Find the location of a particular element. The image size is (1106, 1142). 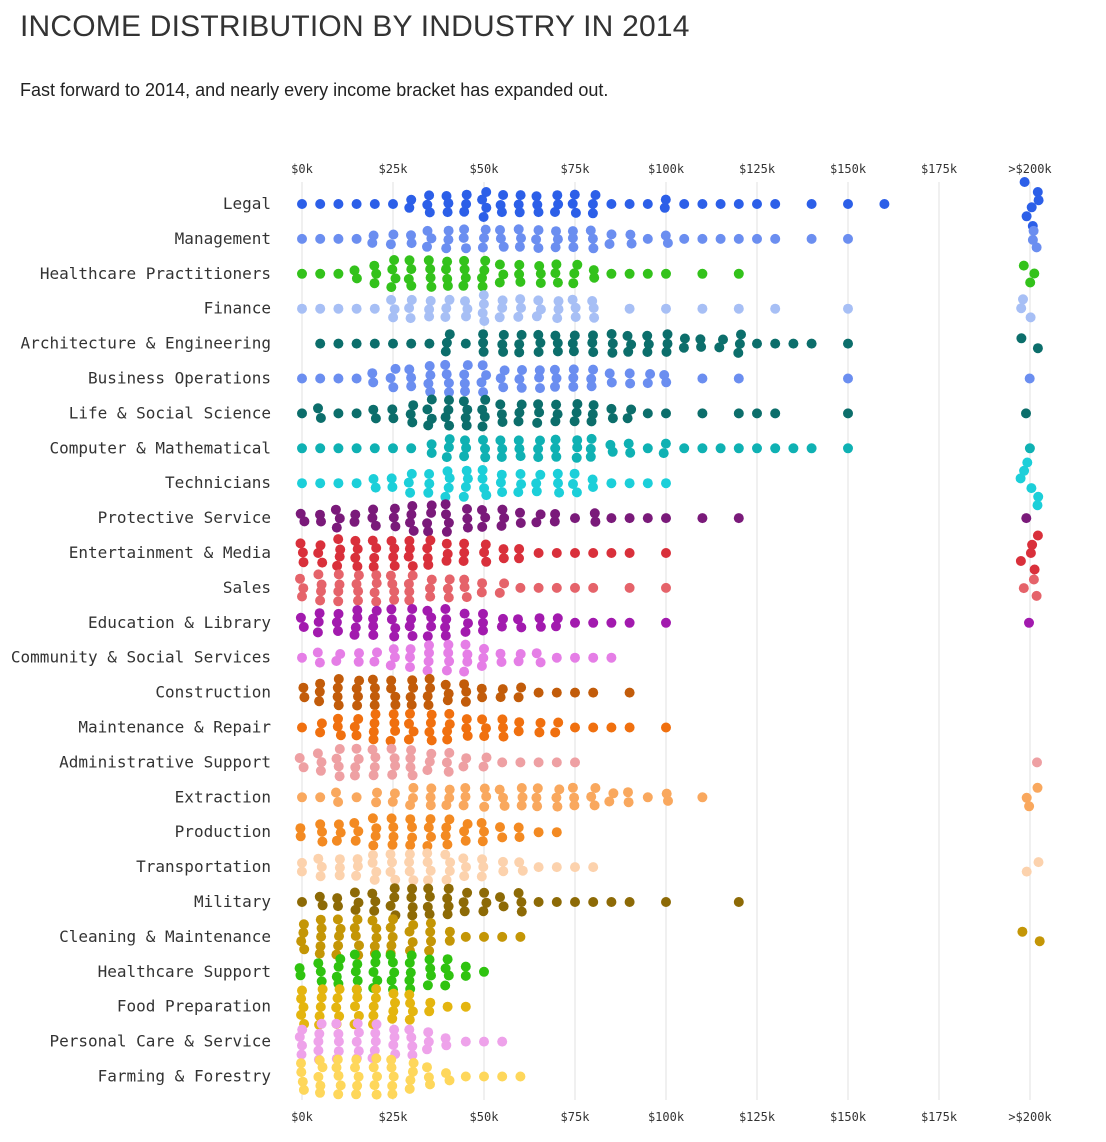

chart-title: INCOME DISTRIBUTION BY INDUSTRY IN 2014 is located at coordinates (355, 26).